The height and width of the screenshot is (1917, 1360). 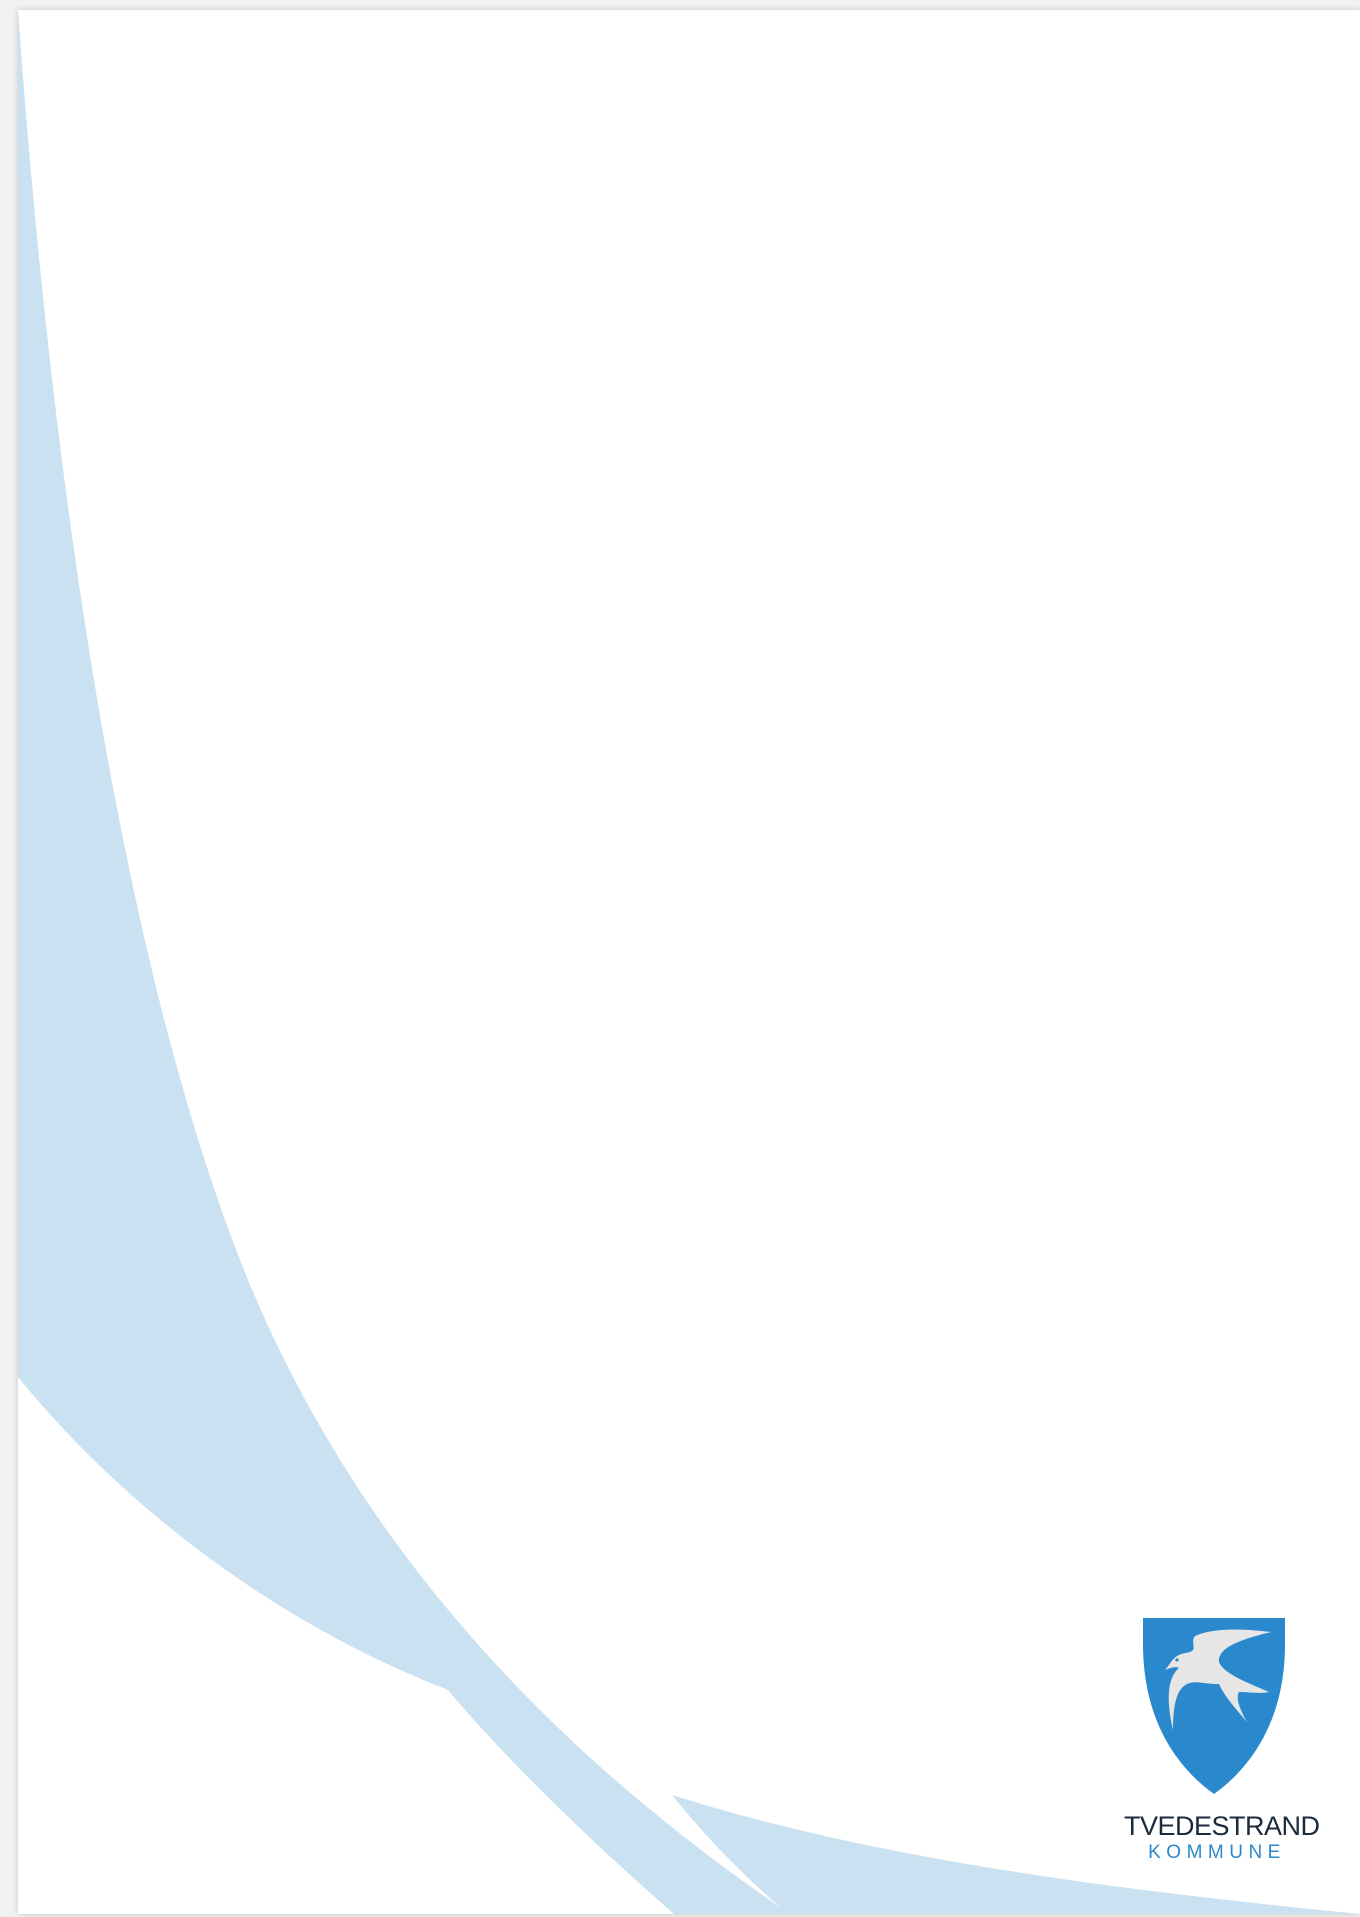 I want to click on swallow-shield-icon, so click(x=1214, y=1706).